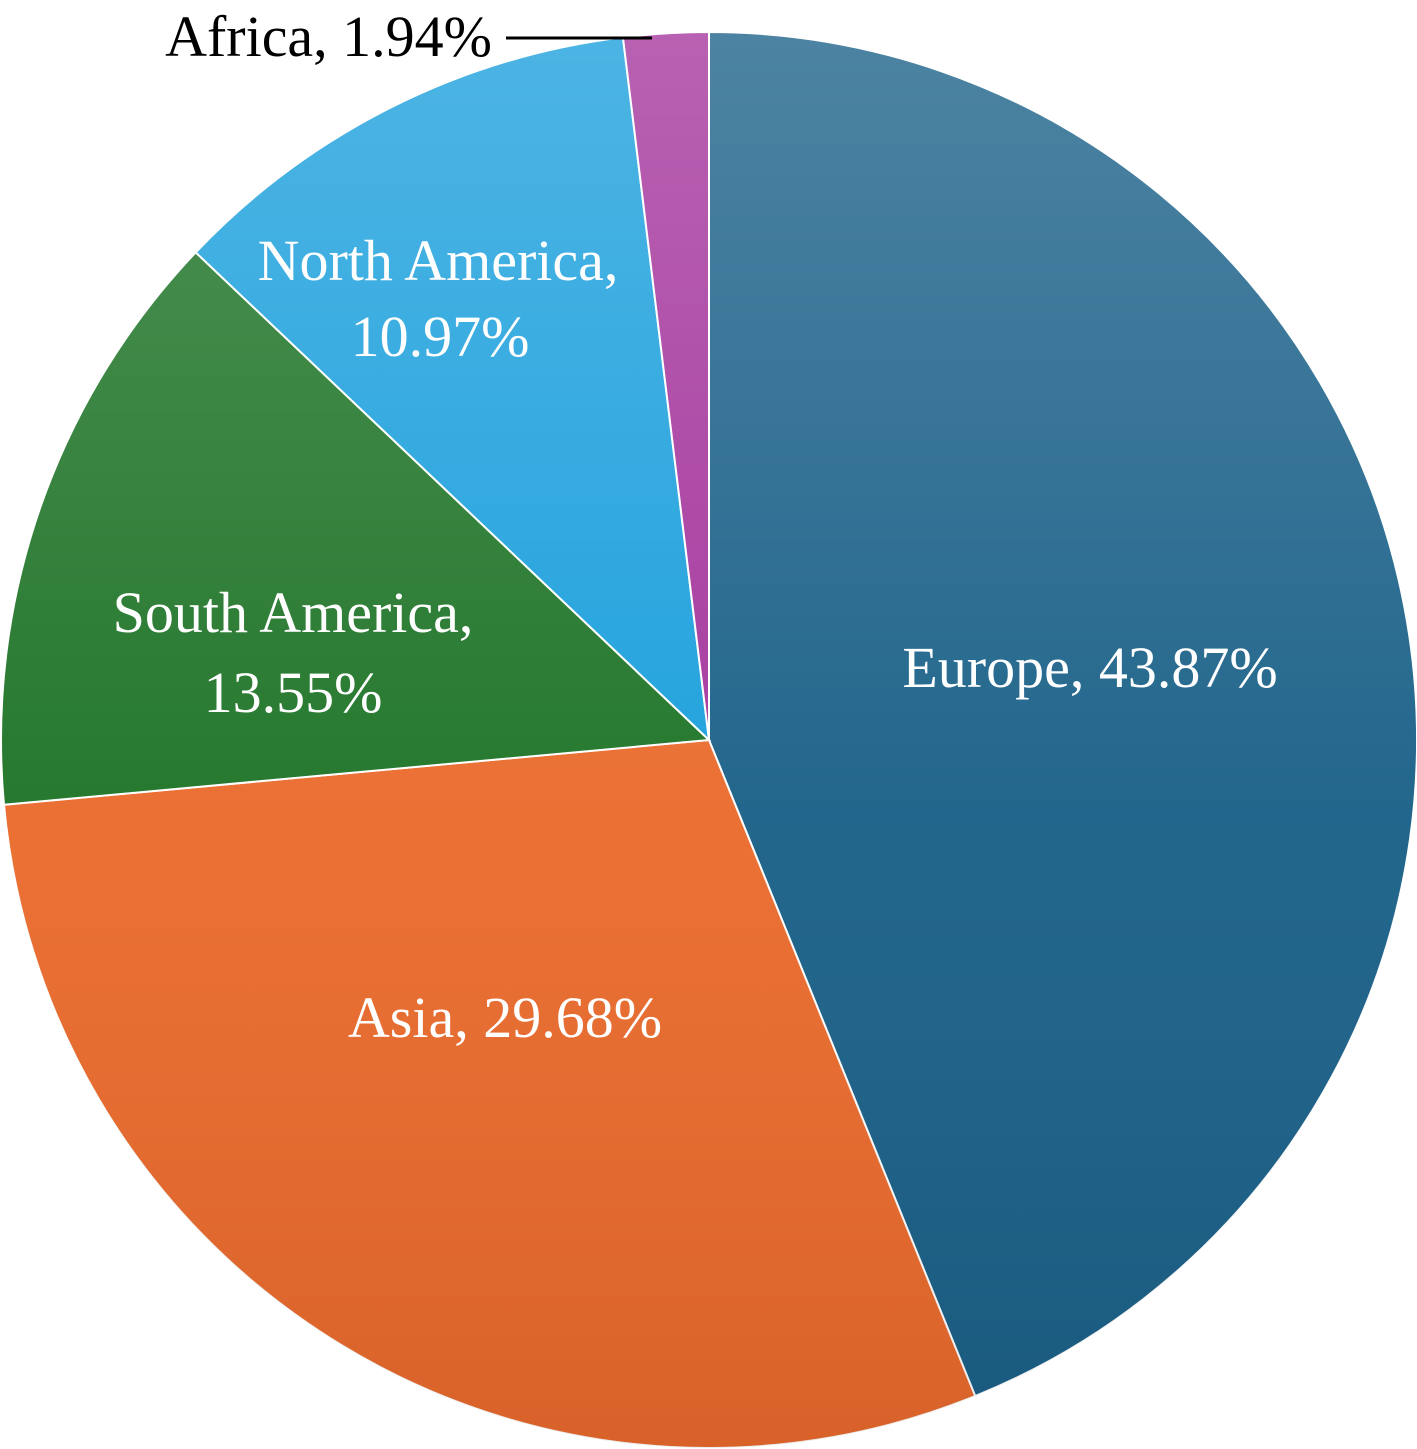 Image resolution: width=1417 pixels, height=1449 pixels. Describe the element at coordinates (328, 36) in the screenshot. I see `africa-label: Africa, 1.94%` at that location.